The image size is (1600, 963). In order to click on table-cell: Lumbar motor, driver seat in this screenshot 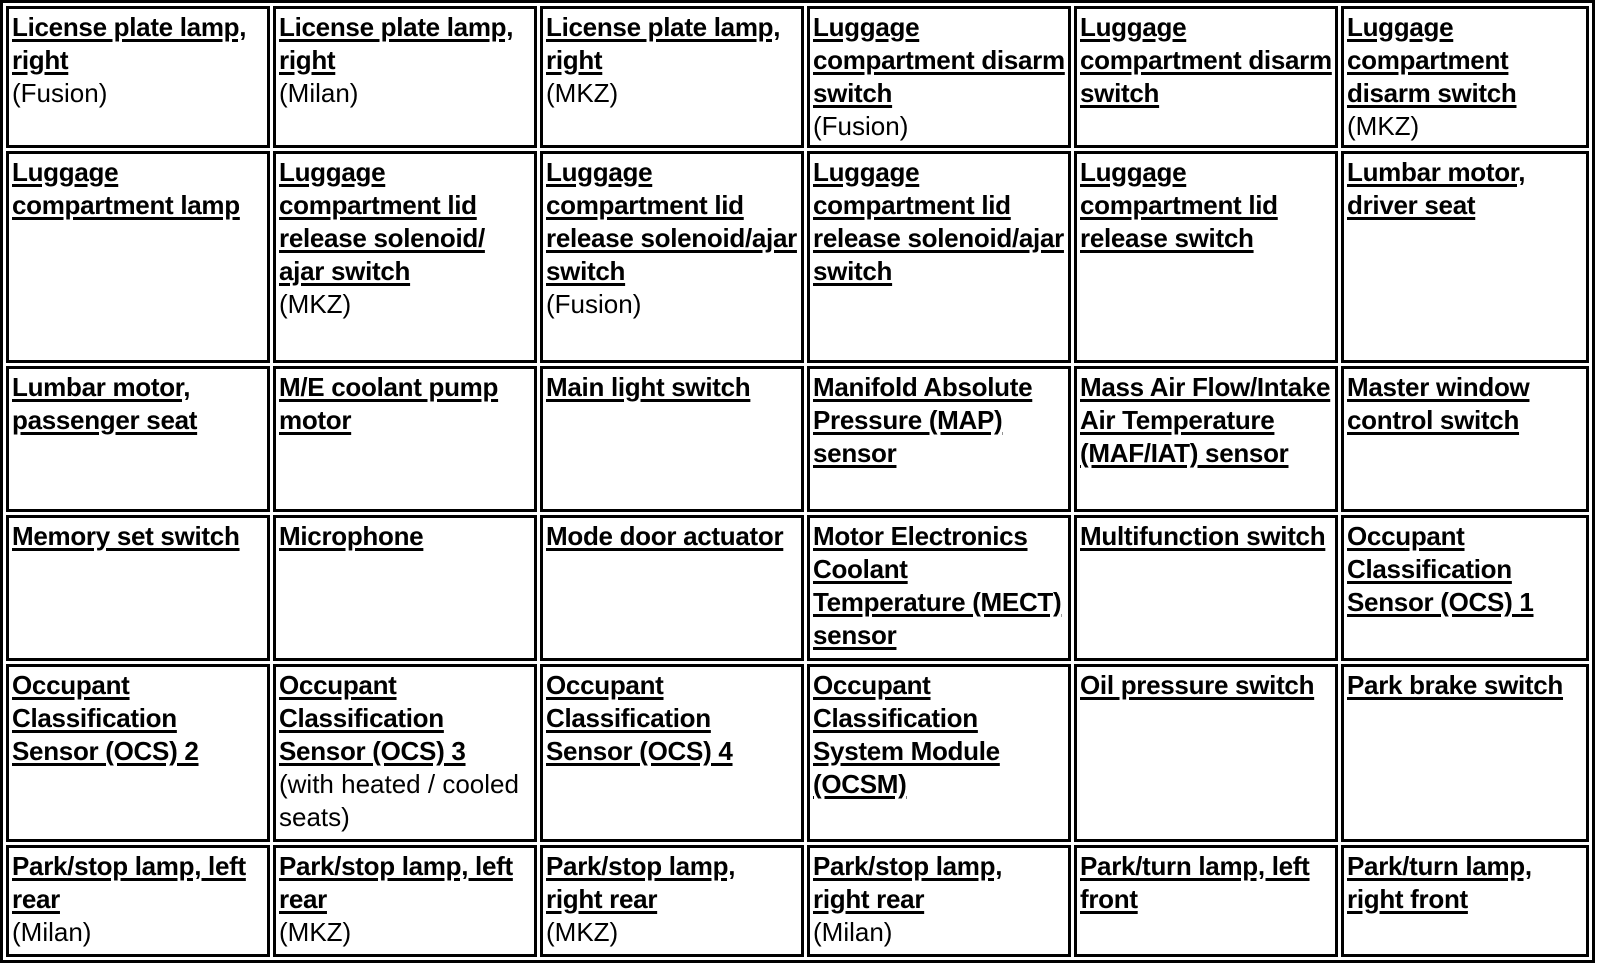, I will do `click(1465, 257)`.